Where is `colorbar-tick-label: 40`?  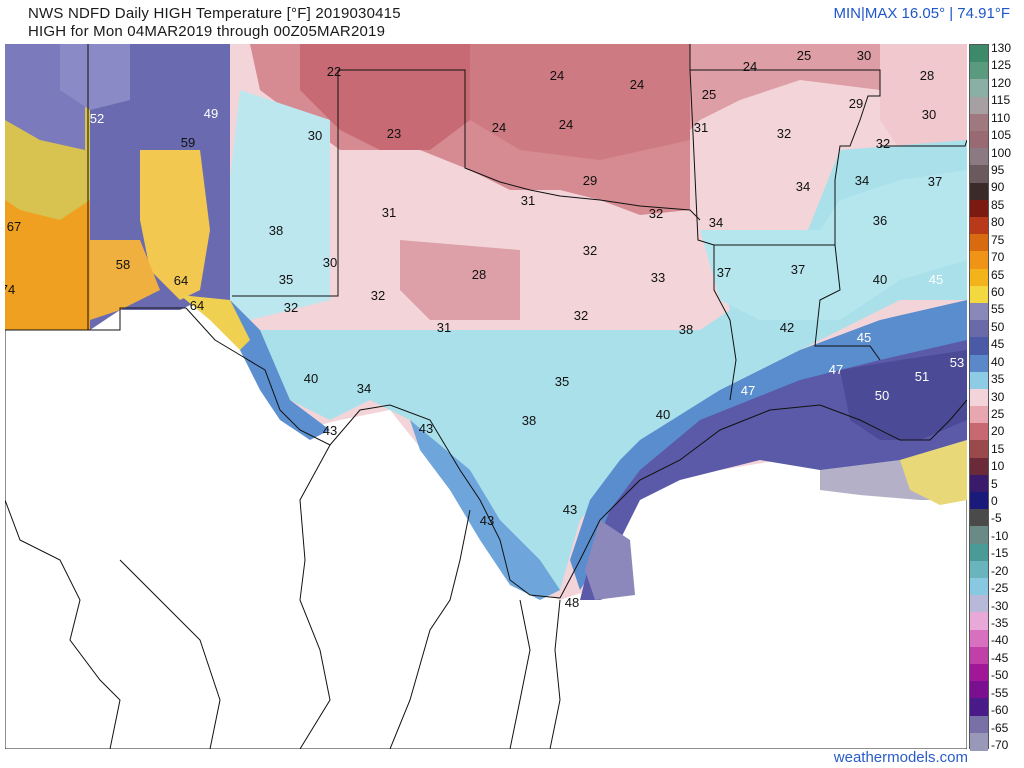 colorbar-tick-label: 40 is located at coordinates (998, 361).